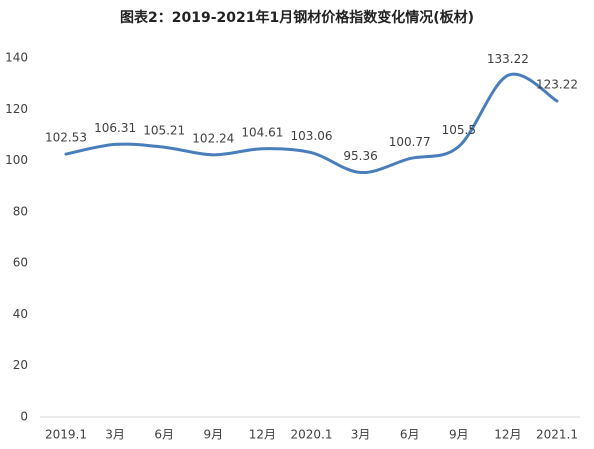 Image resolution: width=594 pixels, height=449 pixels. Describe the element at coordinates (213, 138) in the screenshot. I see `data-label: 102.24` at that location.